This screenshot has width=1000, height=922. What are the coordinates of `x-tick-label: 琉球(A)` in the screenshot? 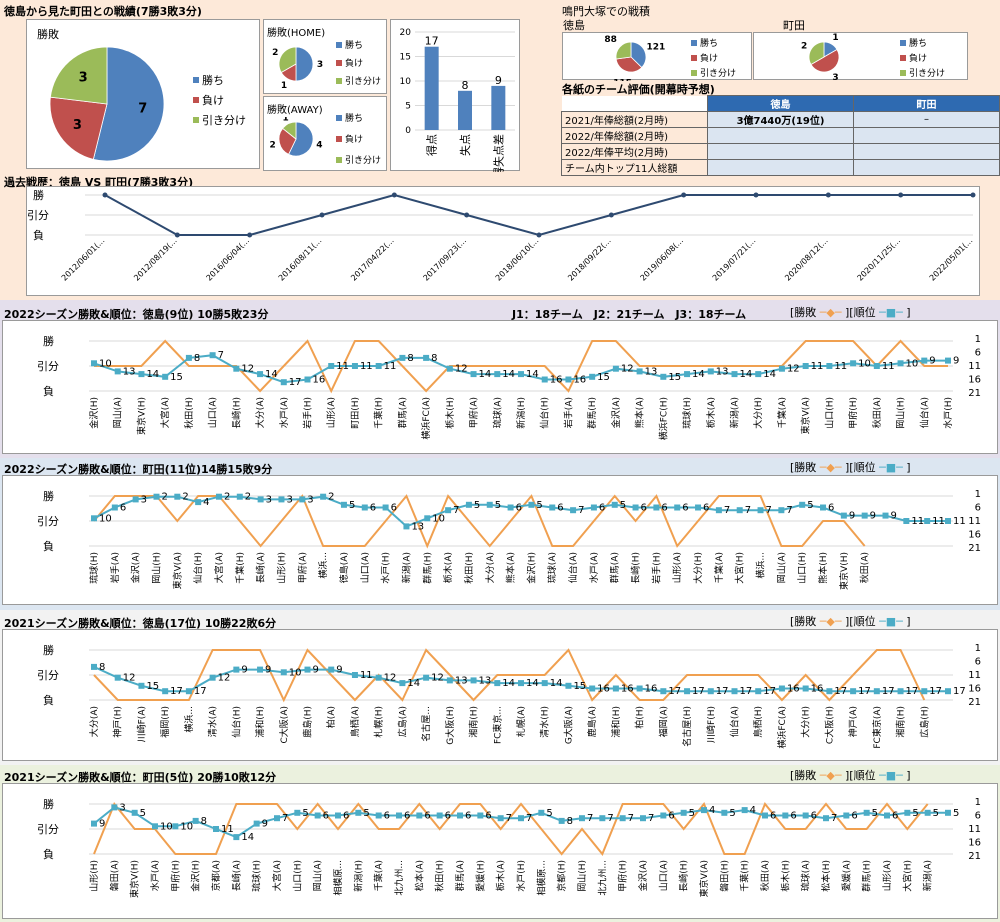 It's located at (552, 567).